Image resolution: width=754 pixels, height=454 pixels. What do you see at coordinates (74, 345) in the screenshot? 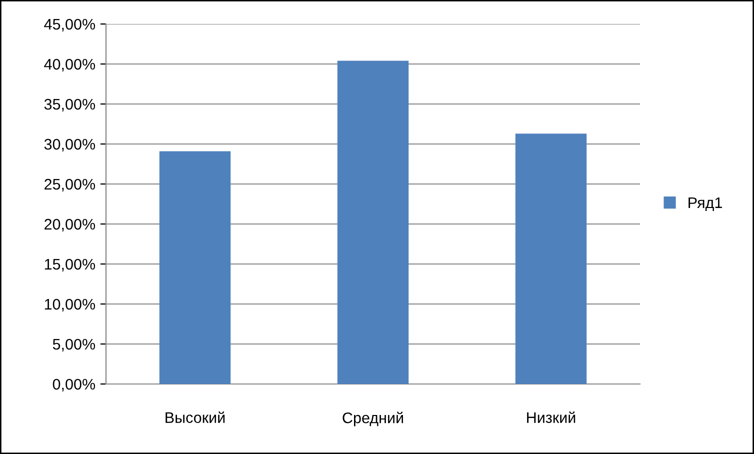
I see `y-tick-label: 5,00%` at bounding box center [74, 345].